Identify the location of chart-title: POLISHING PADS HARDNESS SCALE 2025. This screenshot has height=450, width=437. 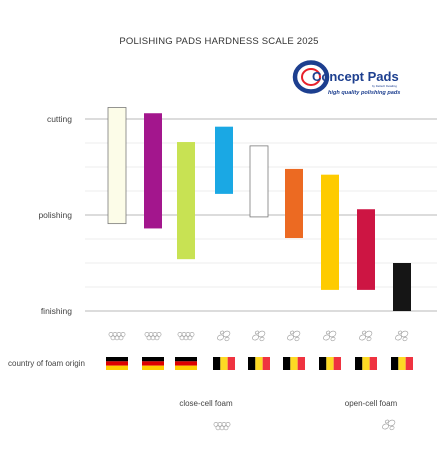
(218, 41).